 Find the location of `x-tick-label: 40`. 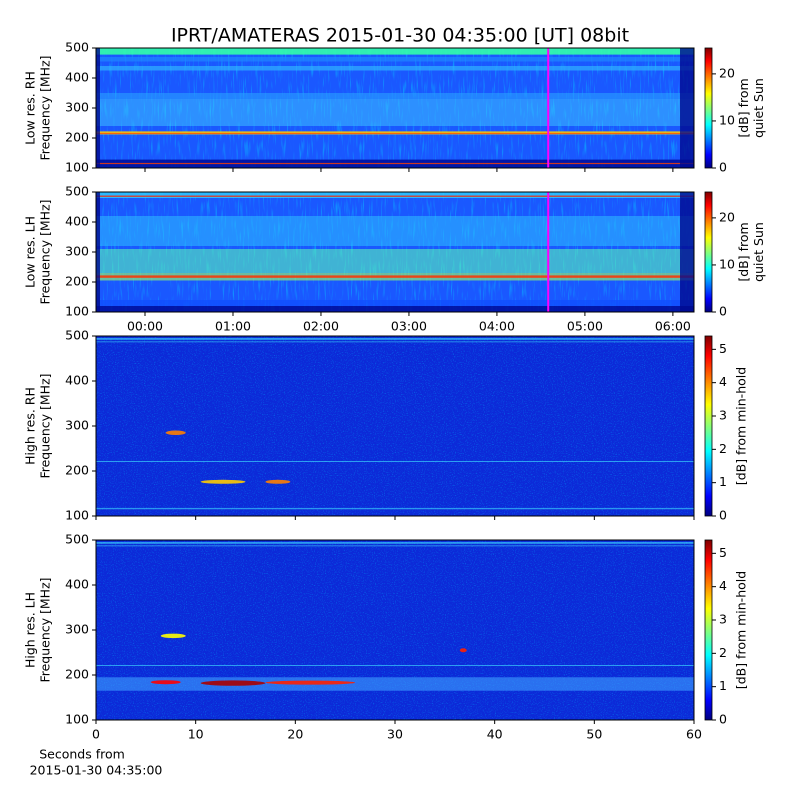

x-tick-label: 40 is located at coordinates (495, 734).